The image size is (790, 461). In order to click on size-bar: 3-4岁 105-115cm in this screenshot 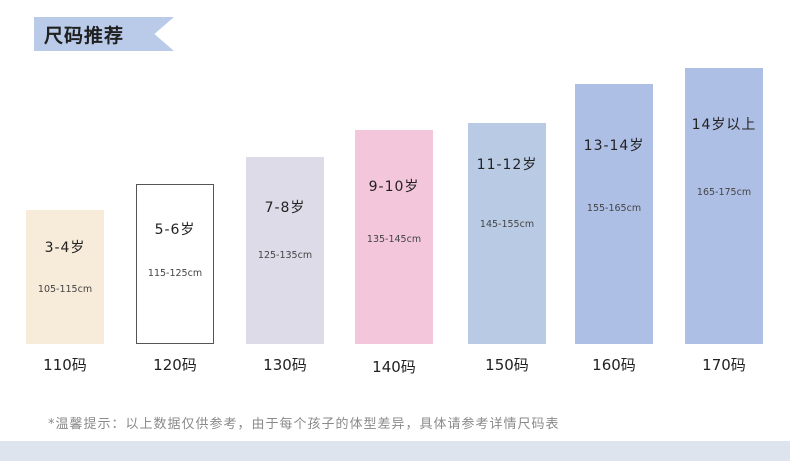, I will do `click(65, 277)`.